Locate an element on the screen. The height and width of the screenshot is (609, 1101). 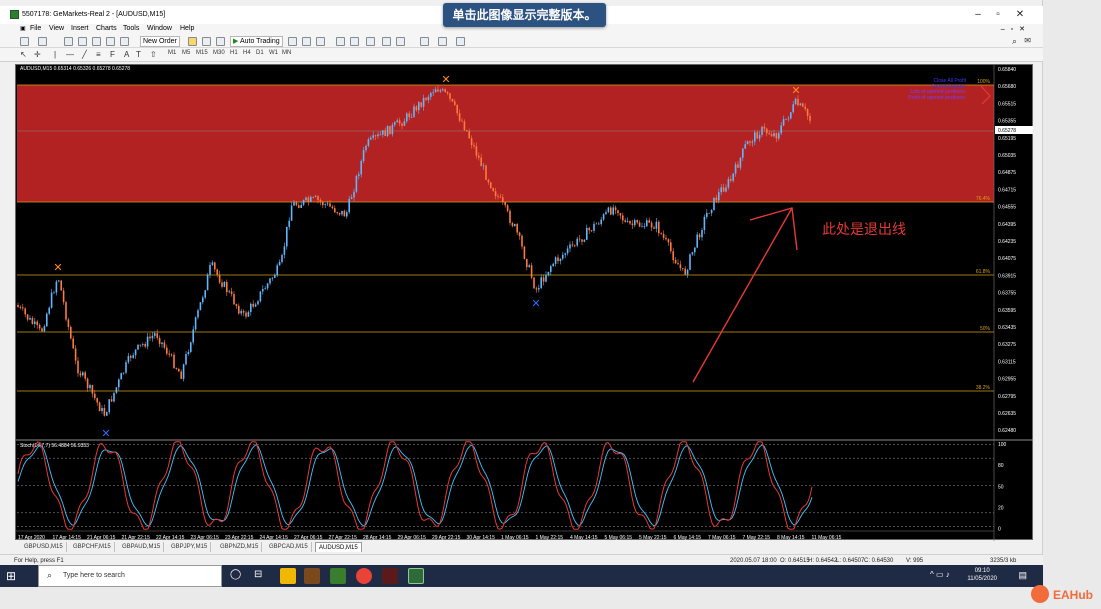
templates-icon is located at coordinates (460, 41).